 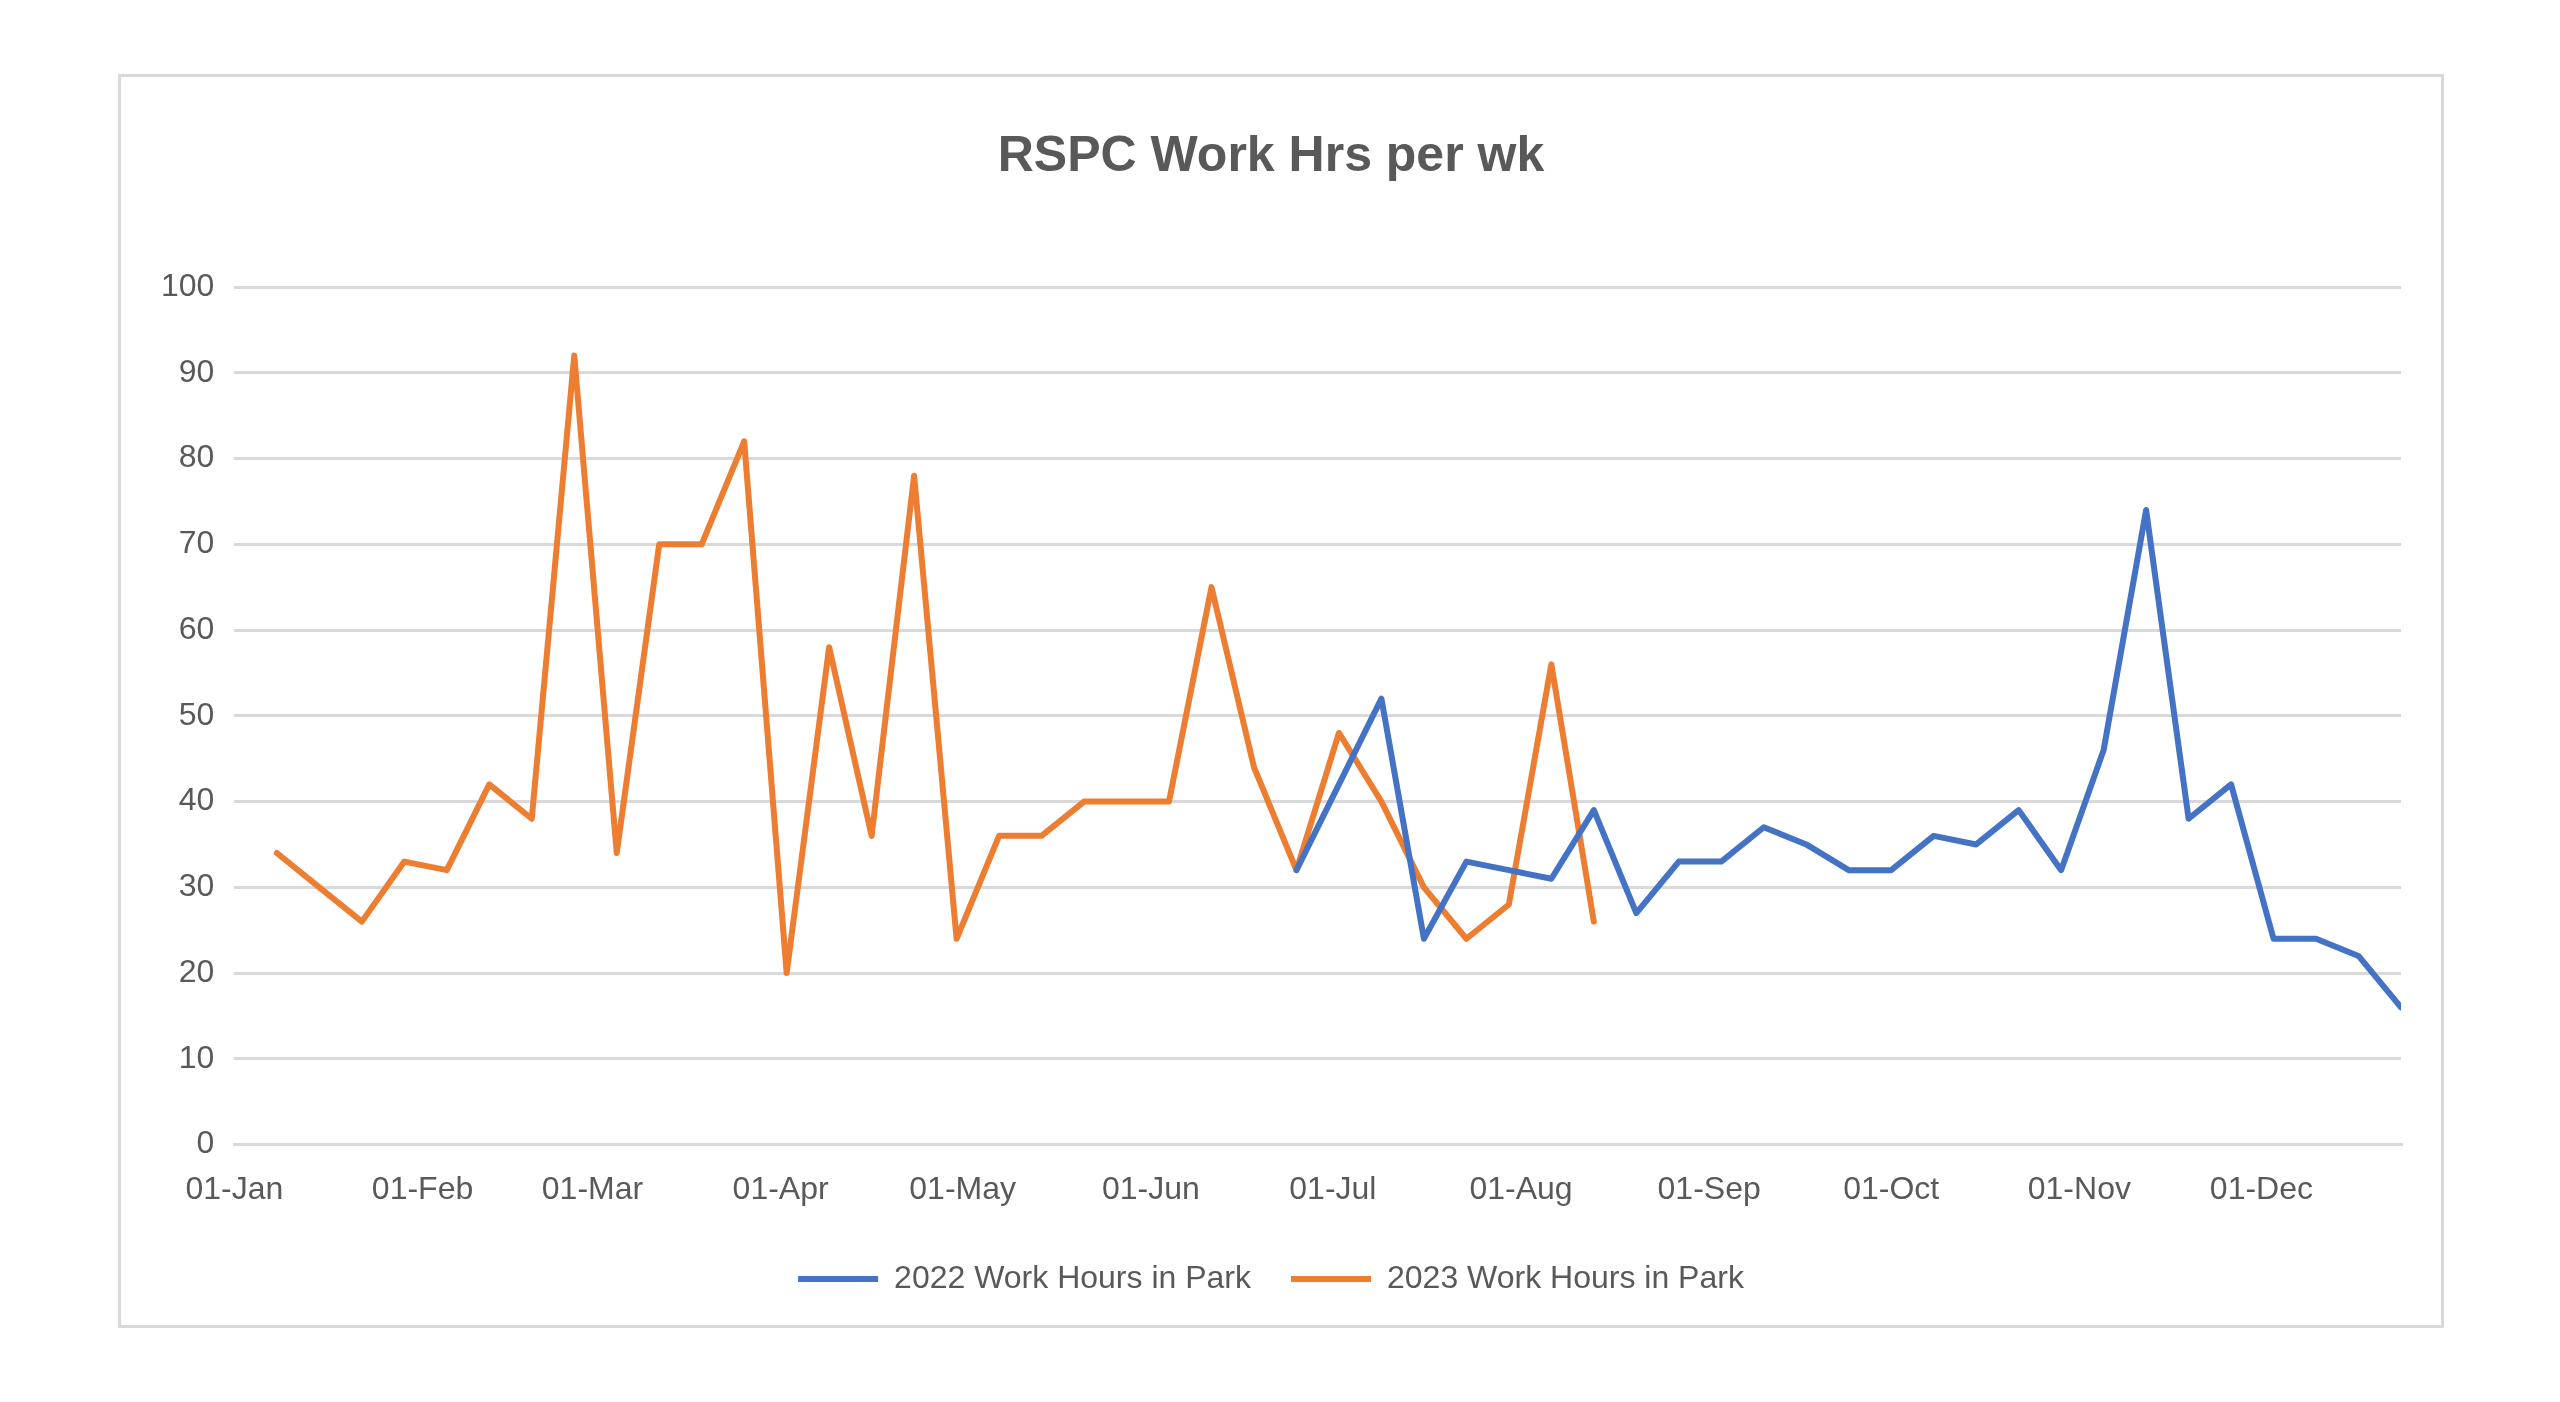 What do you see at coordinates (1891, 1187) in the screenshot?
I see `x-tick-label: 01-Oct` at bounding box center [1891, 1187].